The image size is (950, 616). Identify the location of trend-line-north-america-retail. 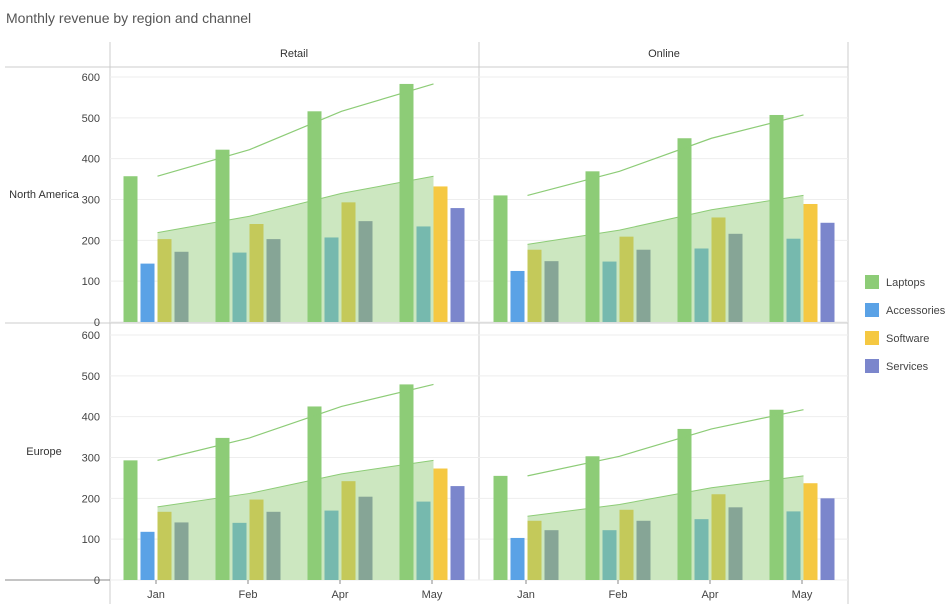
(295, 130).